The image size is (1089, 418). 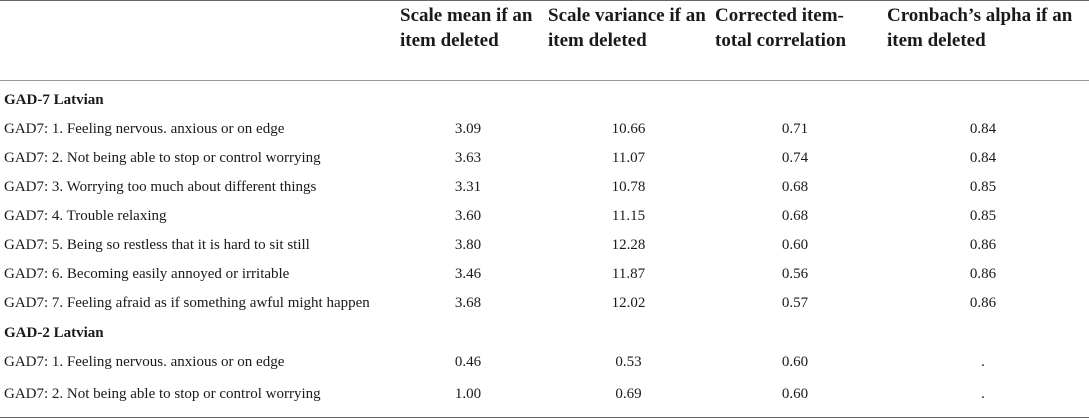 What do you see at coordinates (628, 245) in the screenshot?
I see `scale-variance-value: 12.28` at bounding box center [628, 245].